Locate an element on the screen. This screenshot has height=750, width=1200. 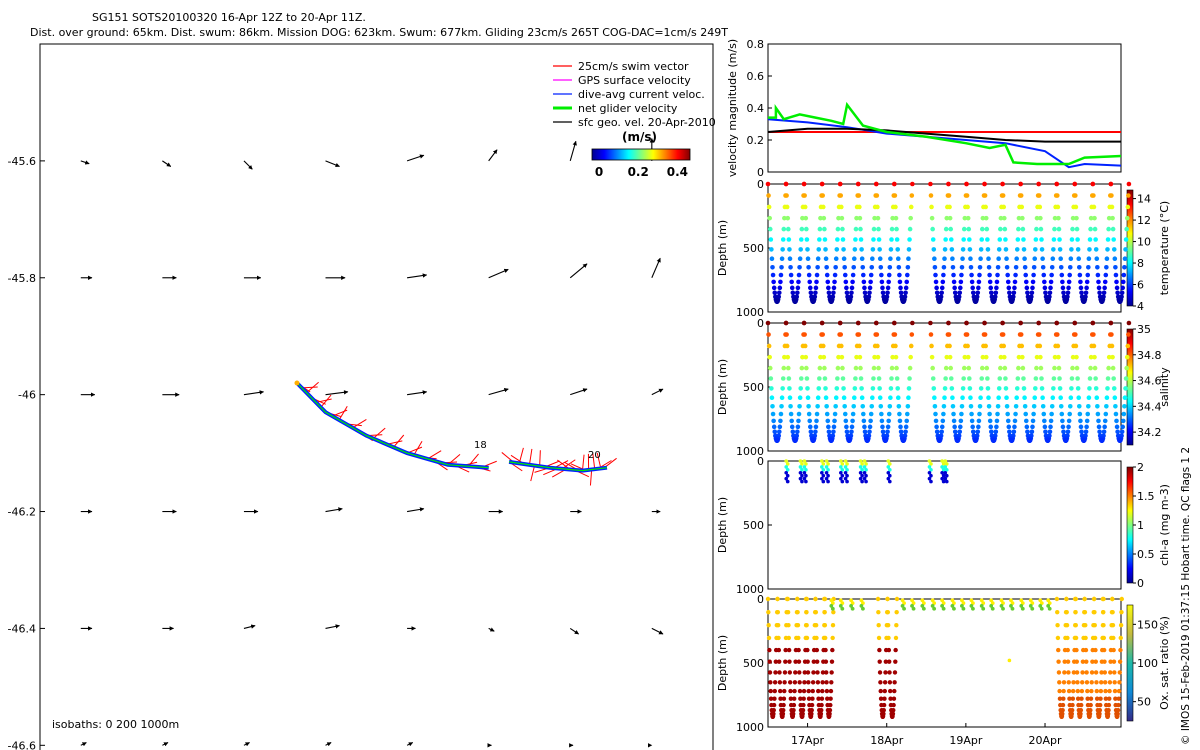
colorbar-tick-label: 50 is located at coordinates (1144, 702).